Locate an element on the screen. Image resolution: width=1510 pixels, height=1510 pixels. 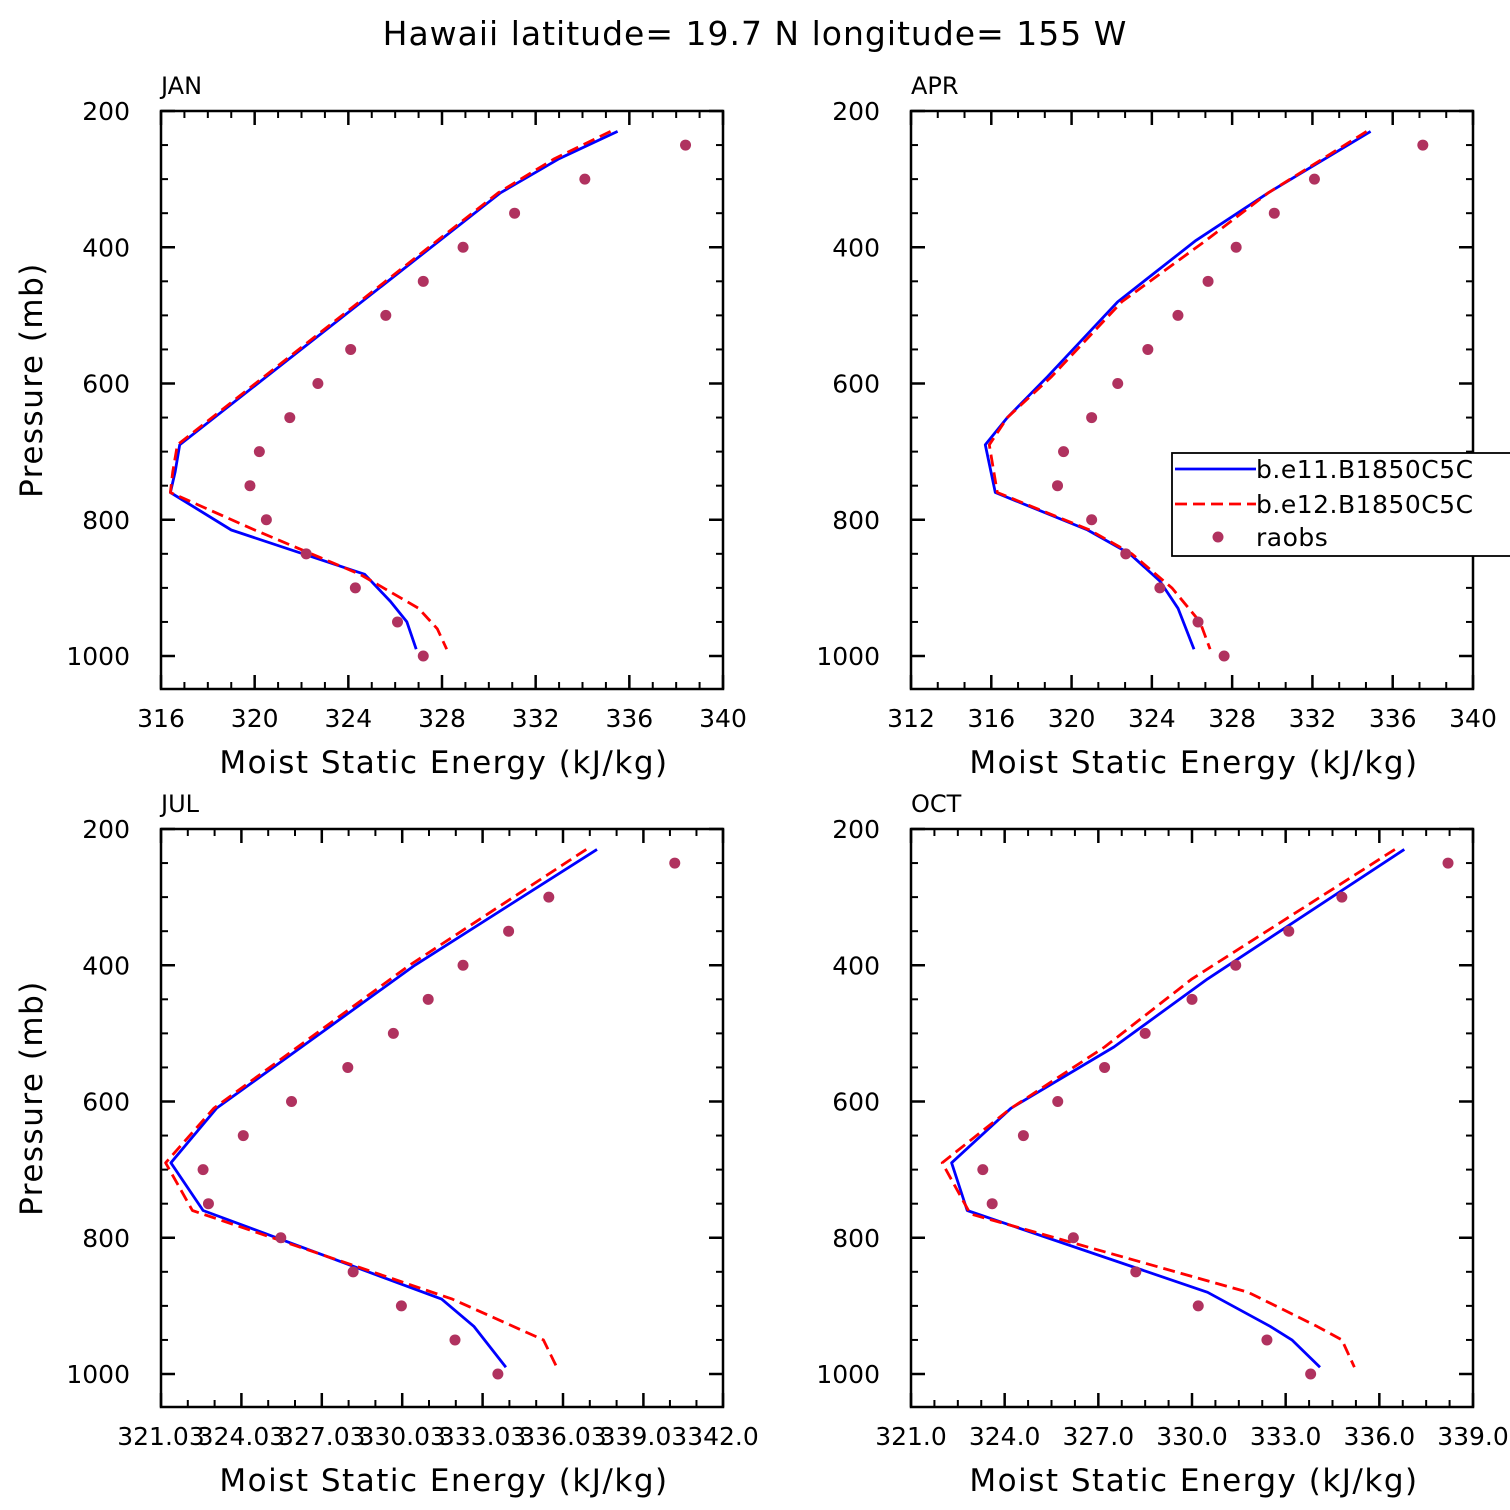
x-tick-label: 327.03 is located at coordinates (321, 1436).